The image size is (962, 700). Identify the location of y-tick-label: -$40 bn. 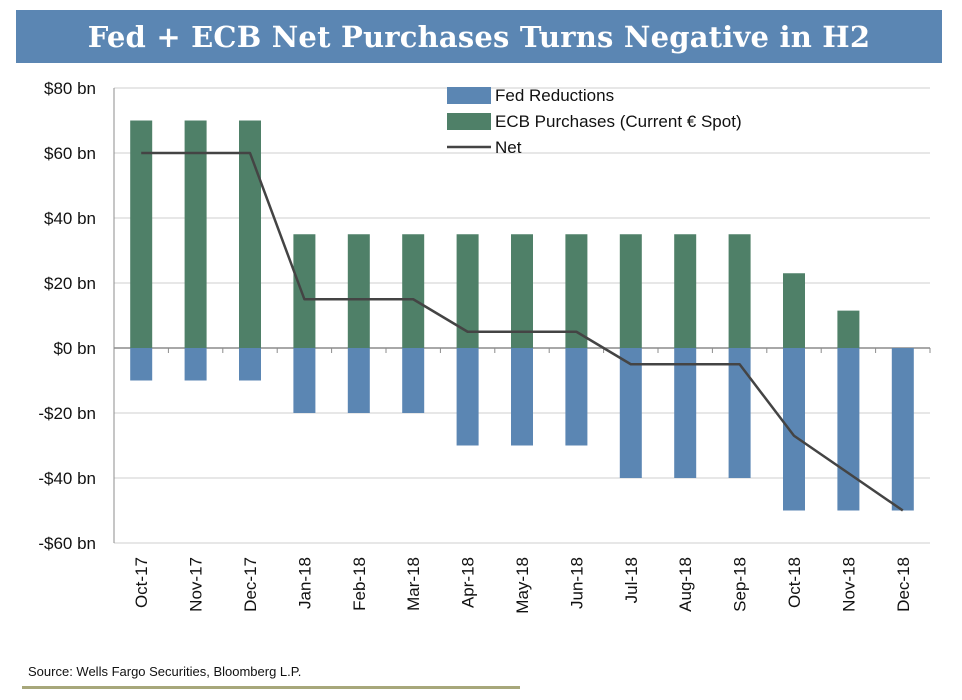
(67, 478).